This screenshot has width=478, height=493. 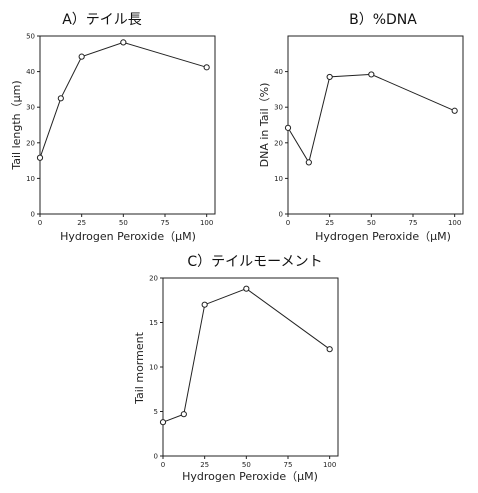 I want to click on panel-b-x-tick-label: 50, so click(x=371, y=223).